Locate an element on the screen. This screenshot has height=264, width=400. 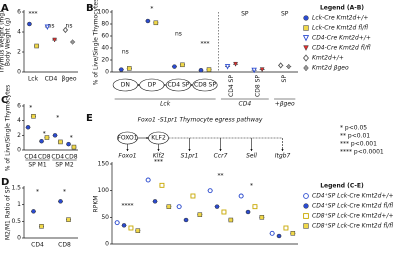
y-tick-label: 100 is located at coordinates (104, 12).